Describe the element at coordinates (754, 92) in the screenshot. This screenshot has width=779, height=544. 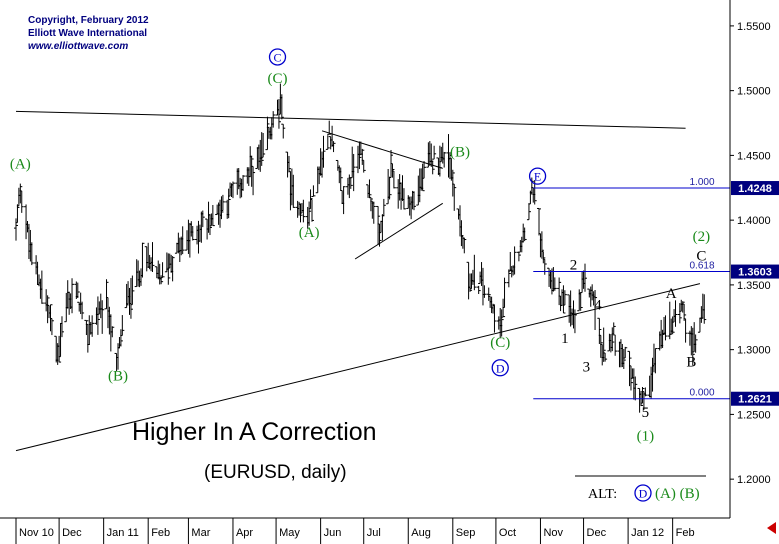
I see `y-tick-label: 1.5000` at that location.